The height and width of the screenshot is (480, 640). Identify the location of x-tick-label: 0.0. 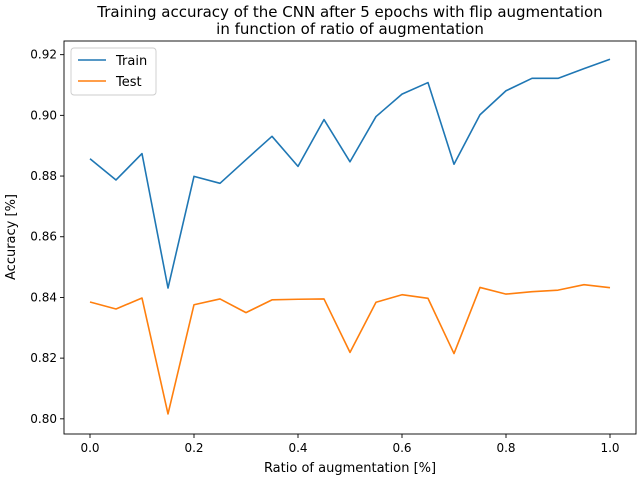
(89, 448).